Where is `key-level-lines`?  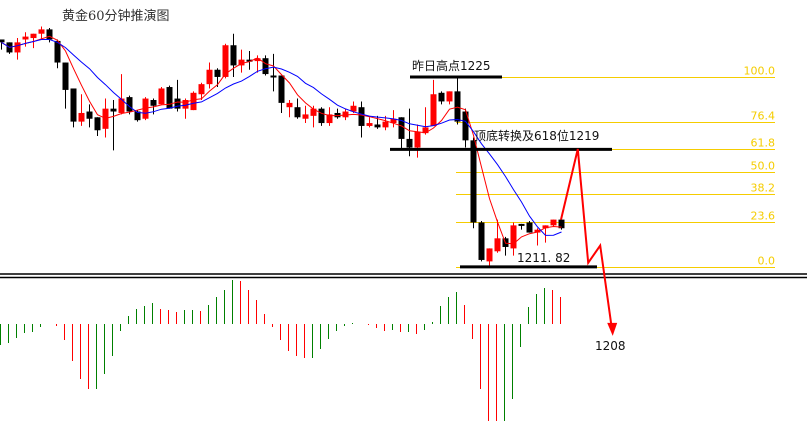
key-level-lines is located at coordinates (501, 172).